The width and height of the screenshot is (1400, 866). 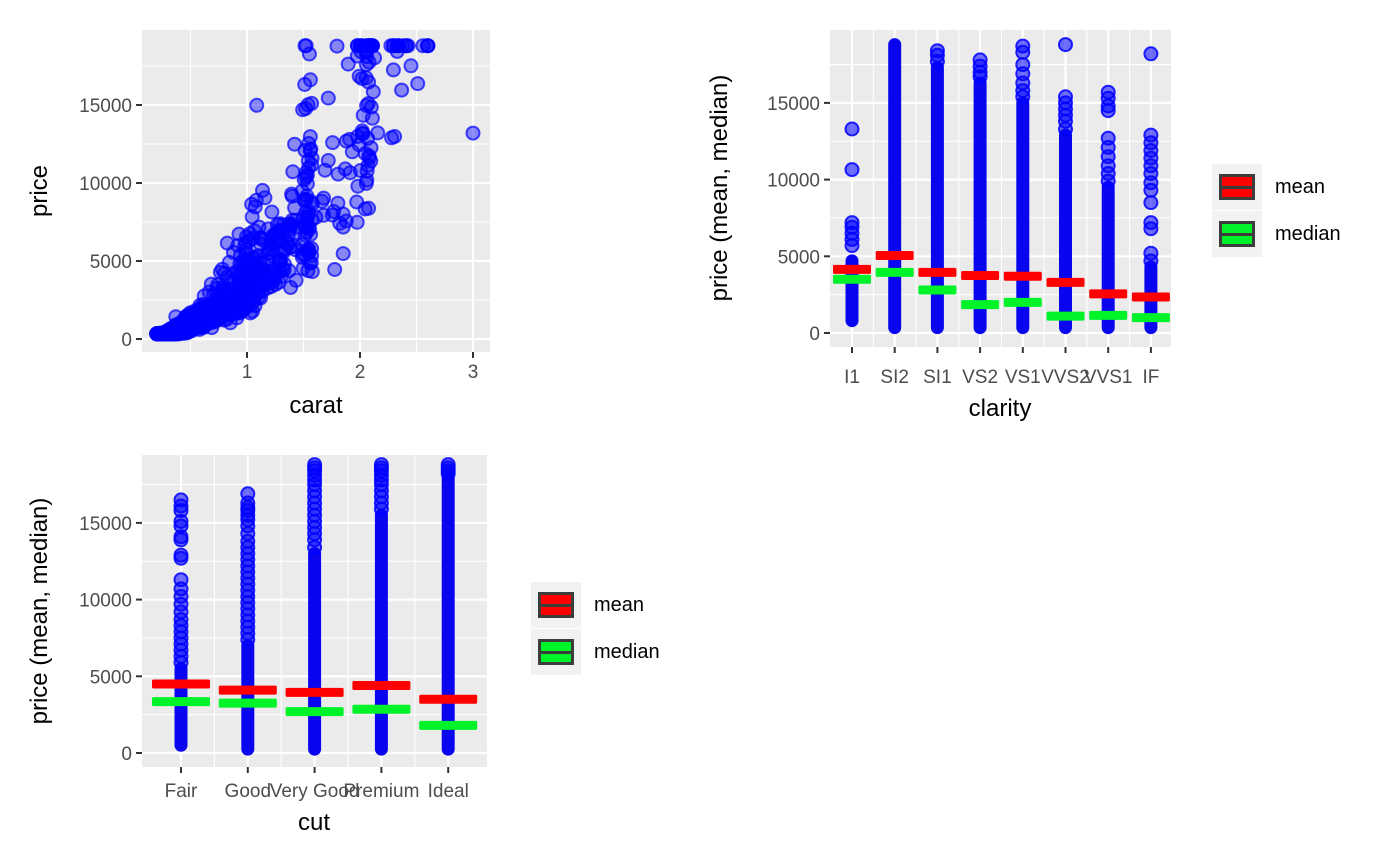 What do you see at coordinates (316, 405) in the screenshot?
I see `x-axis-title: carat` at bounding box center [316, 405].